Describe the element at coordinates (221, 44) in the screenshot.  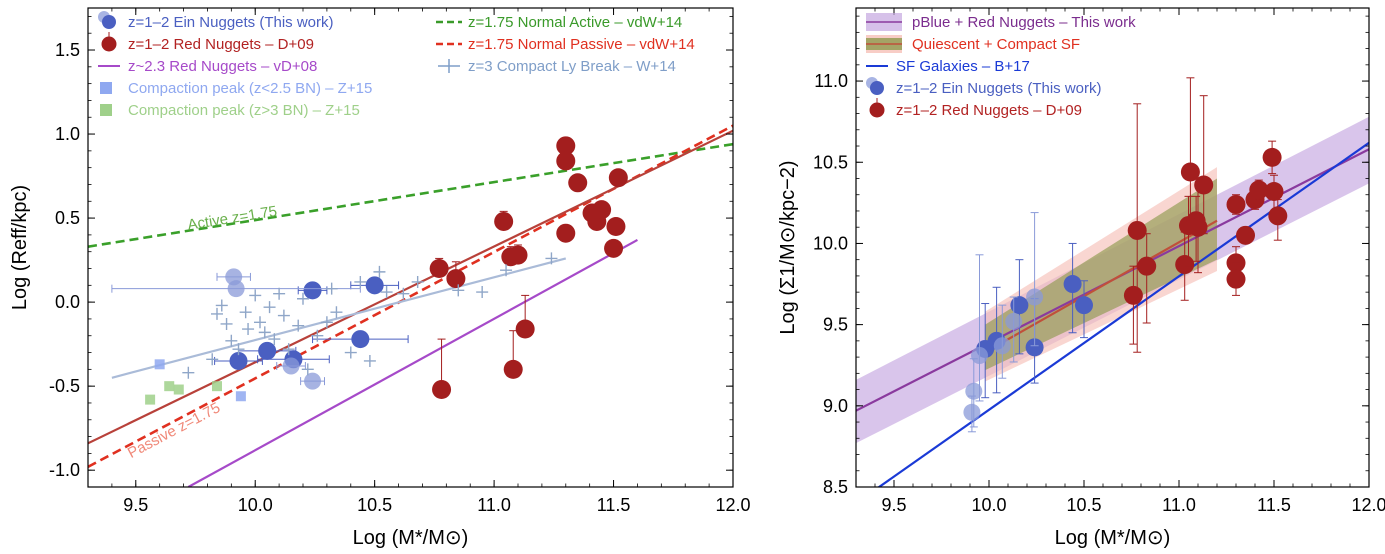
I see `legend-label: z=1–2 Red Nuggets – D+09` at that location.